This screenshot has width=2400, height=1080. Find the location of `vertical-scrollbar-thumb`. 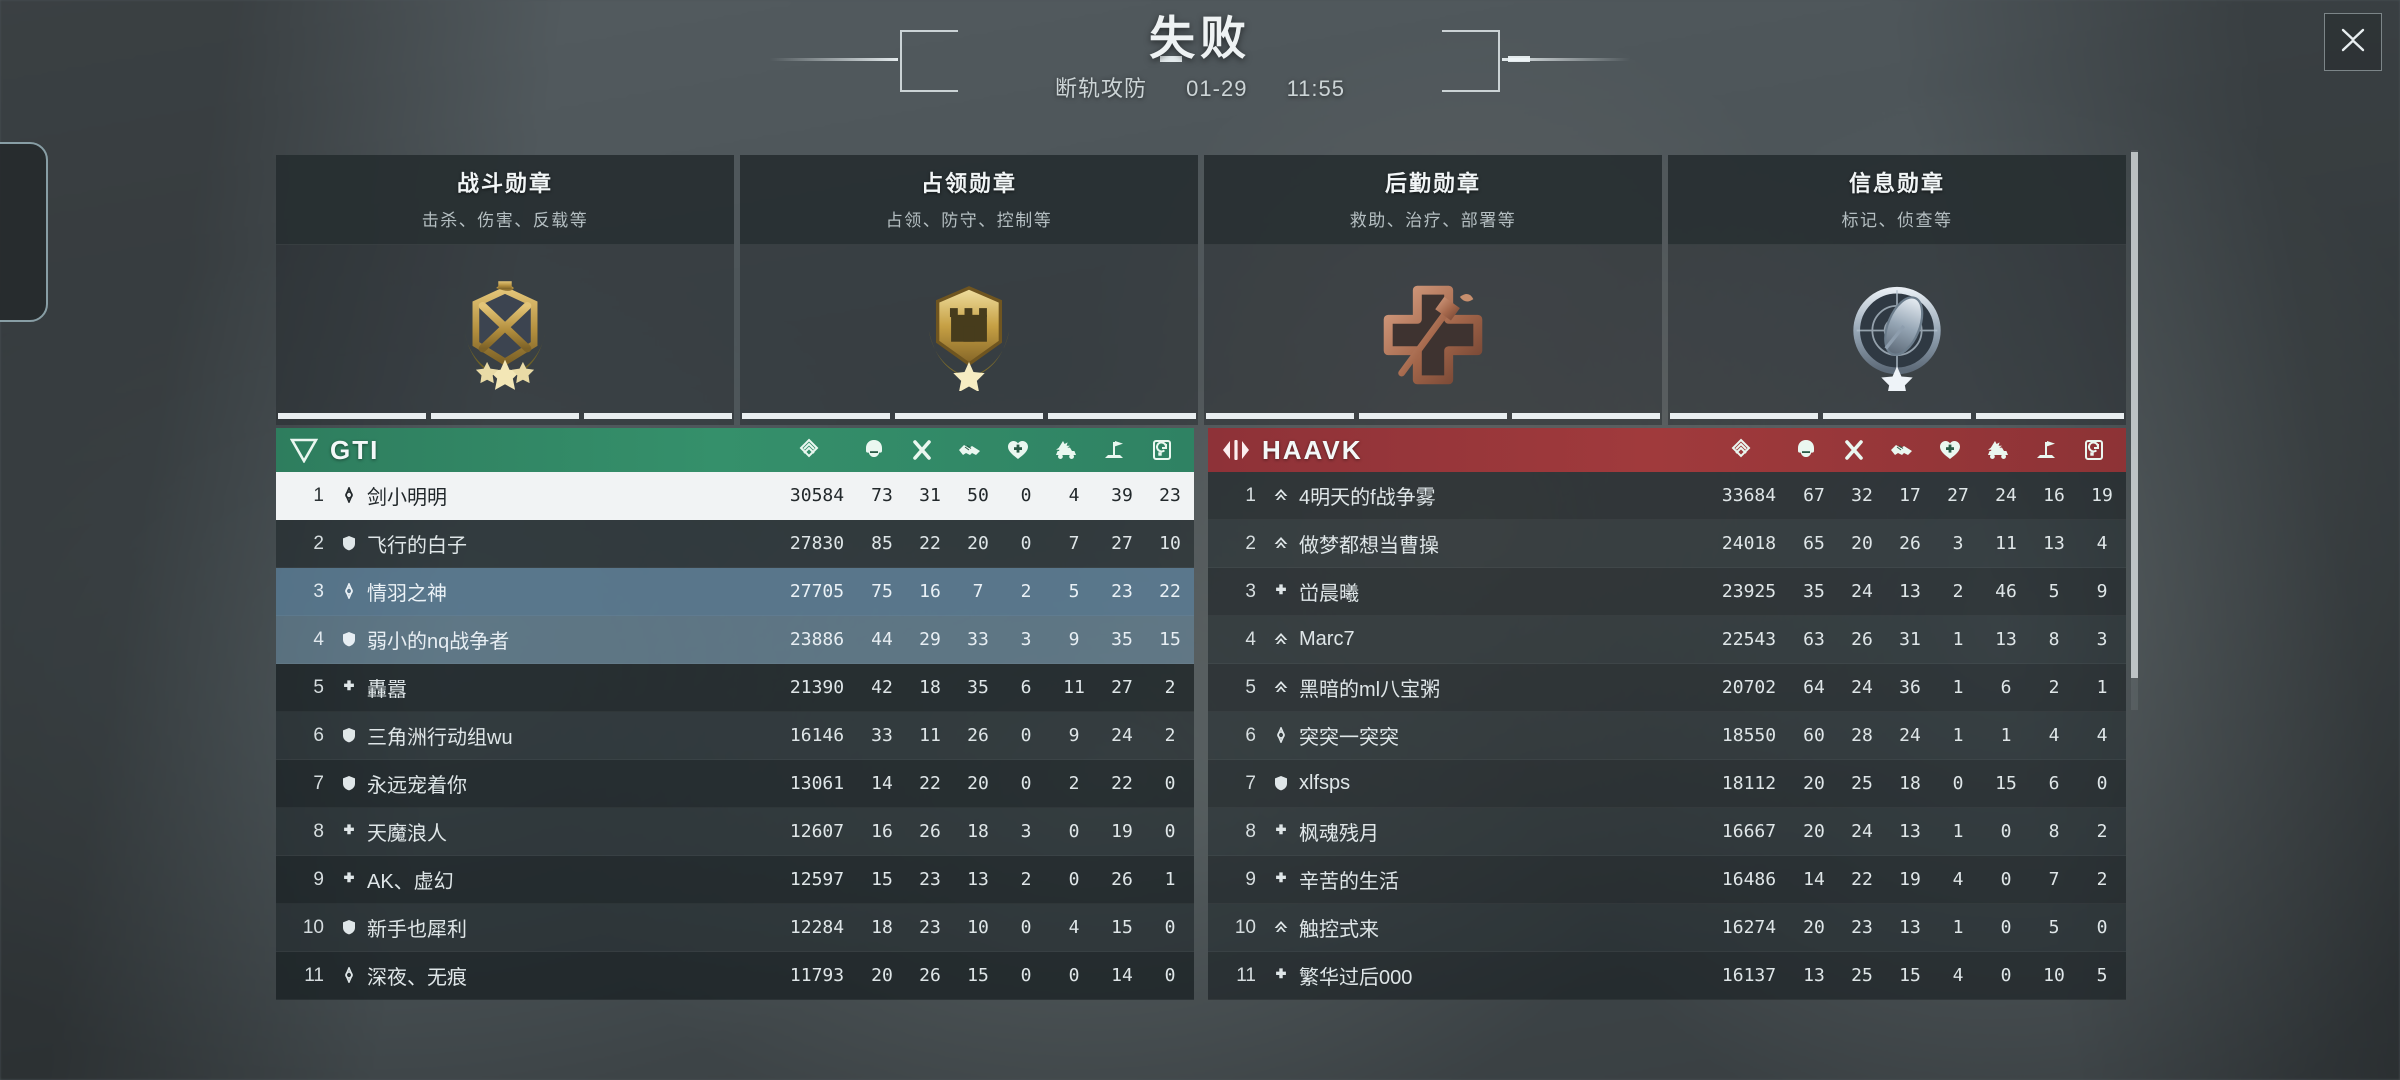

vertical-scrollbar-thumb is located at coordinates (2134, 415).